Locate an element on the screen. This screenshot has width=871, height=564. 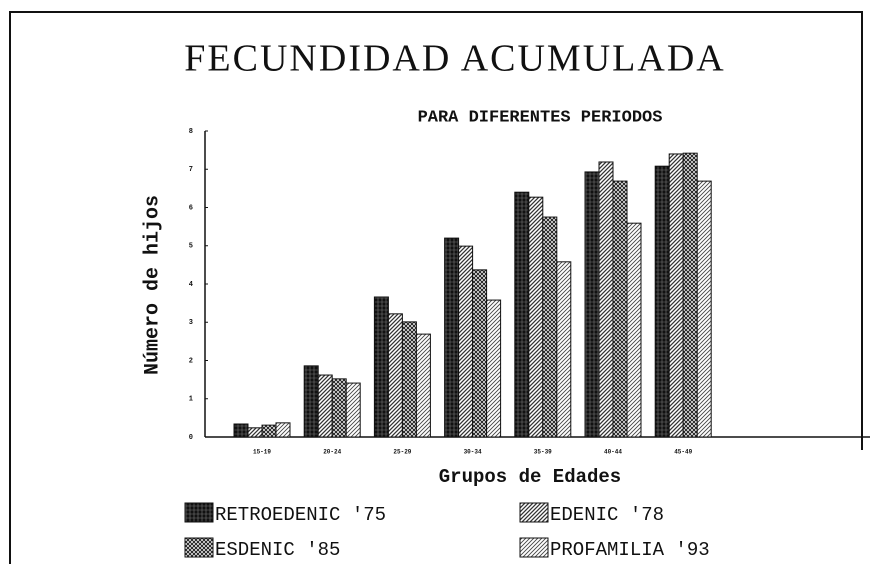
y-tick-label: 6 is located at coordinates (191, 208).